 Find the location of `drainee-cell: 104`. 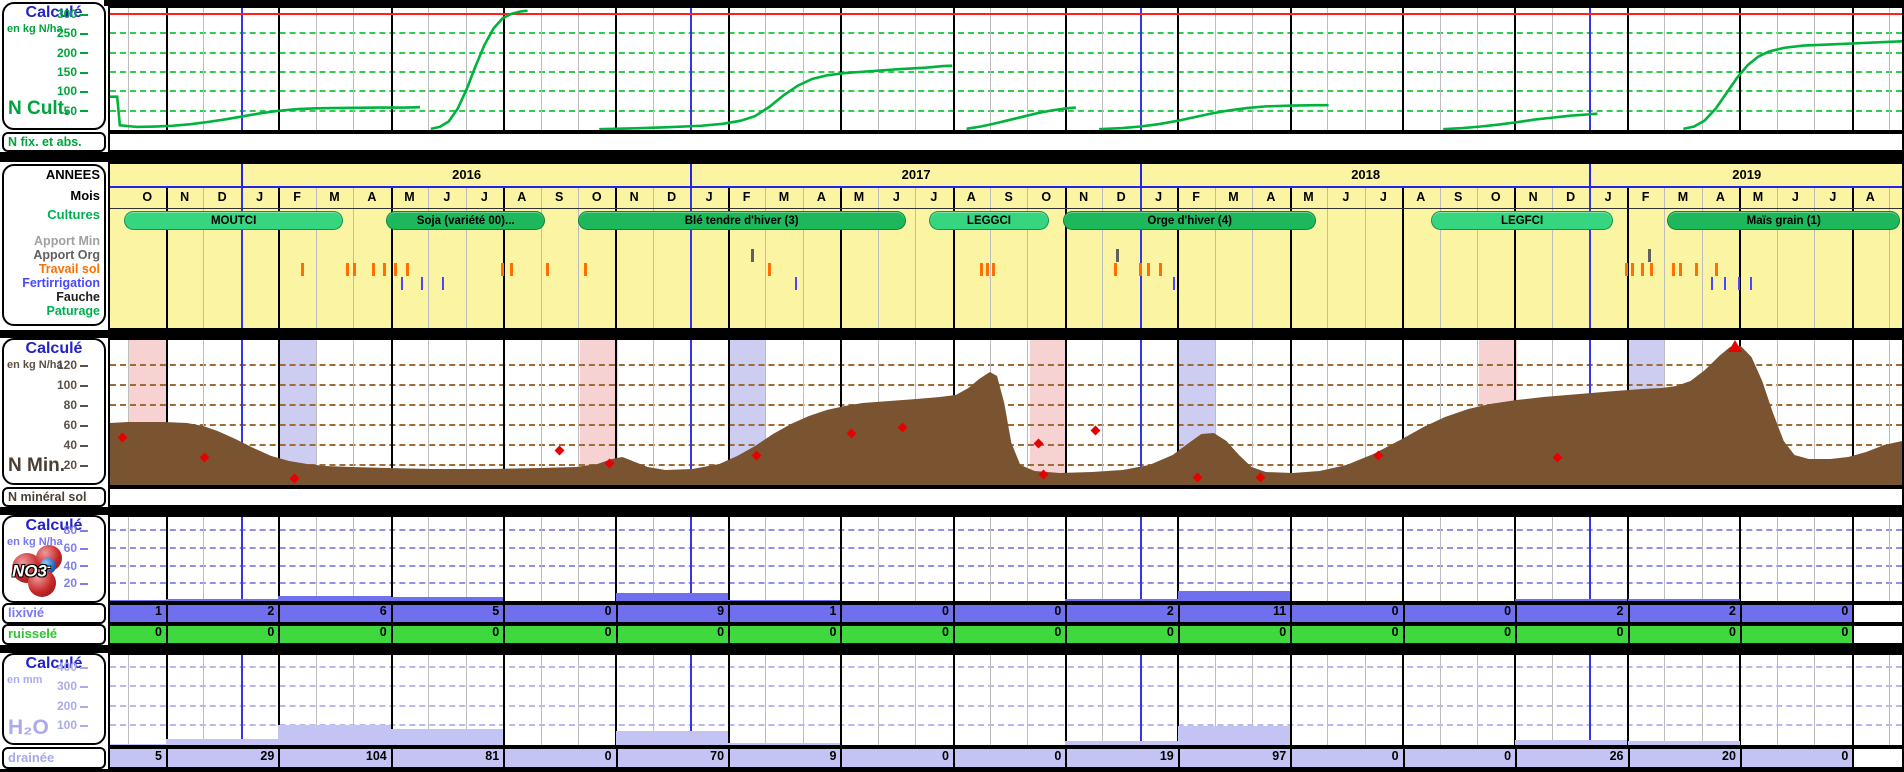

drainee-cell: 104 is located at coordinates (334, 758).